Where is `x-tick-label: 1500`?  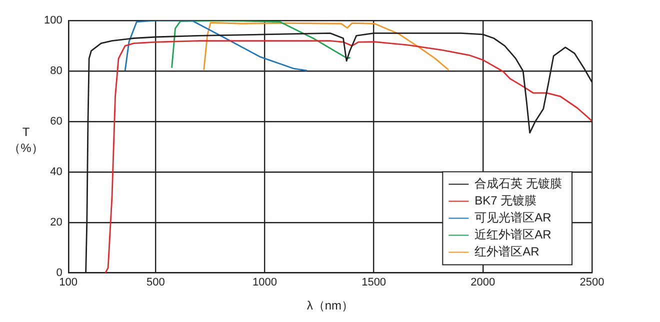 x-tick-label: 1500 is located at coordinates (374, 282).